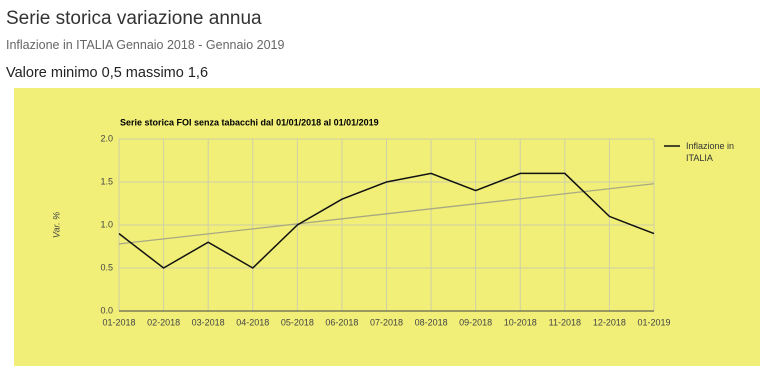  I want to click on y-axis-label: Var. %, so click(56, 225).